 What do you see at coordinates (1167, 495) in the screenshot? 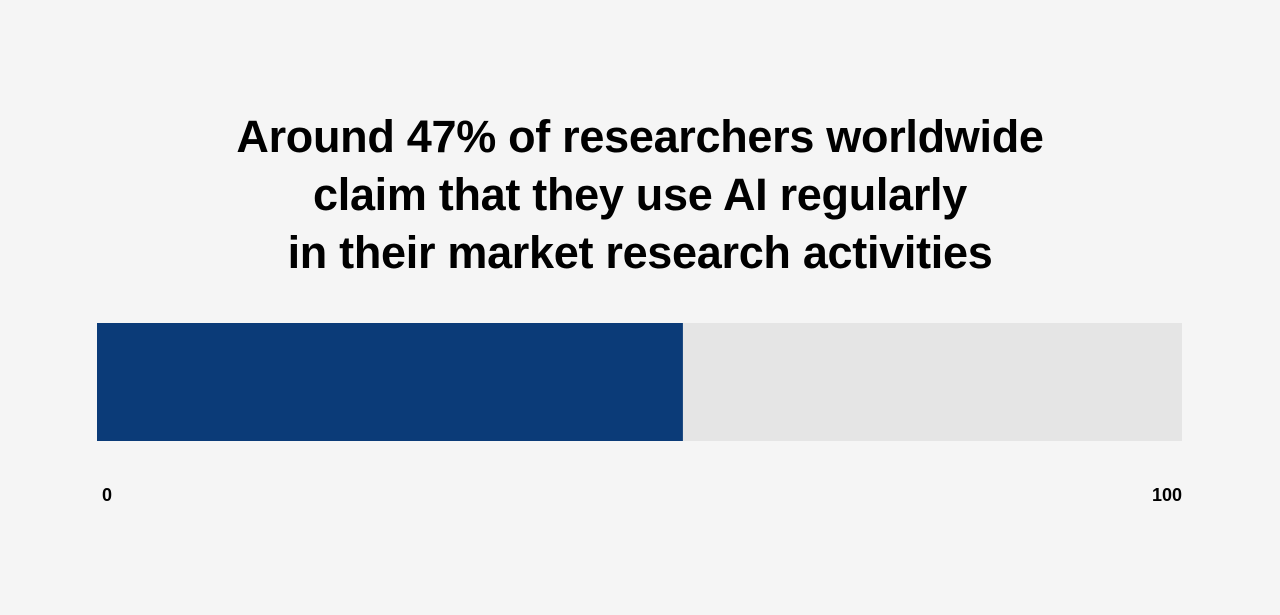
I see `tick-label-max: 100` at bounding box center [1167, 495].